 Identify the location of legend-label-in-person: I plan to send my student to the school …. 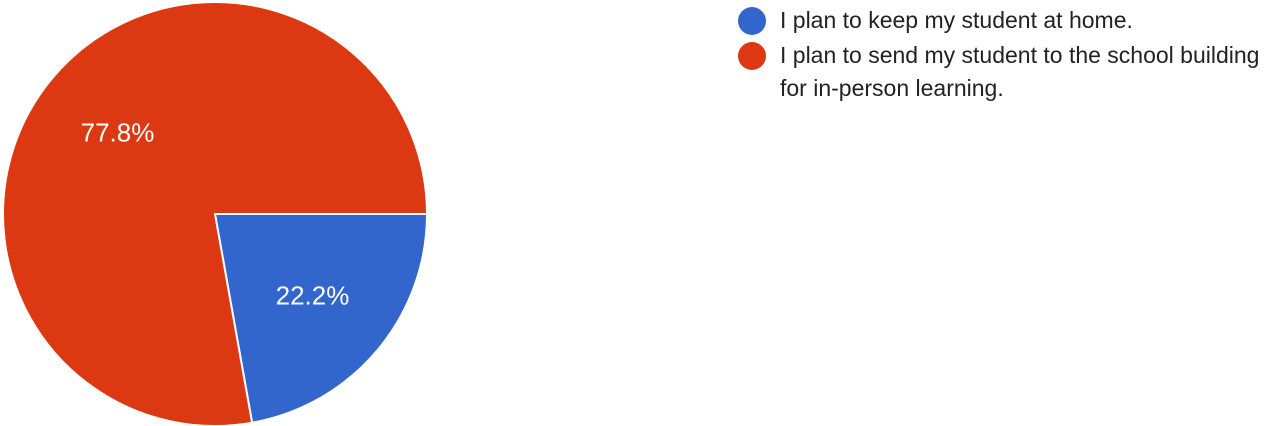
(1020, 71).